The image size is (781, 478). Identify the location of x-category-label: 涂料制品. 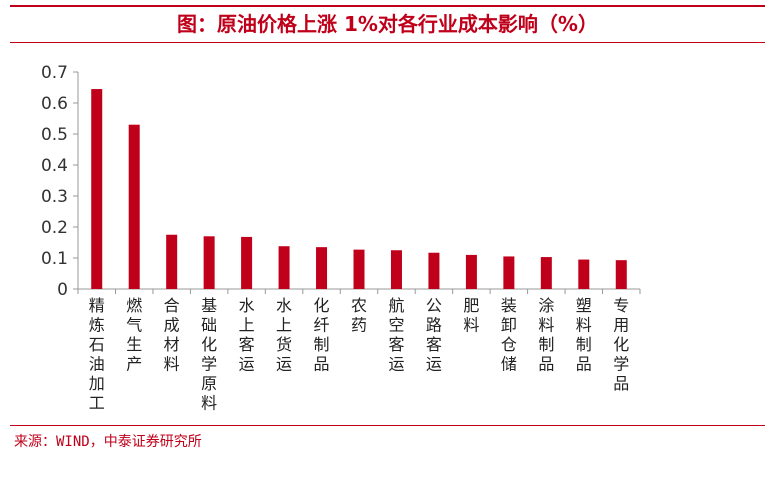
(546, 335).